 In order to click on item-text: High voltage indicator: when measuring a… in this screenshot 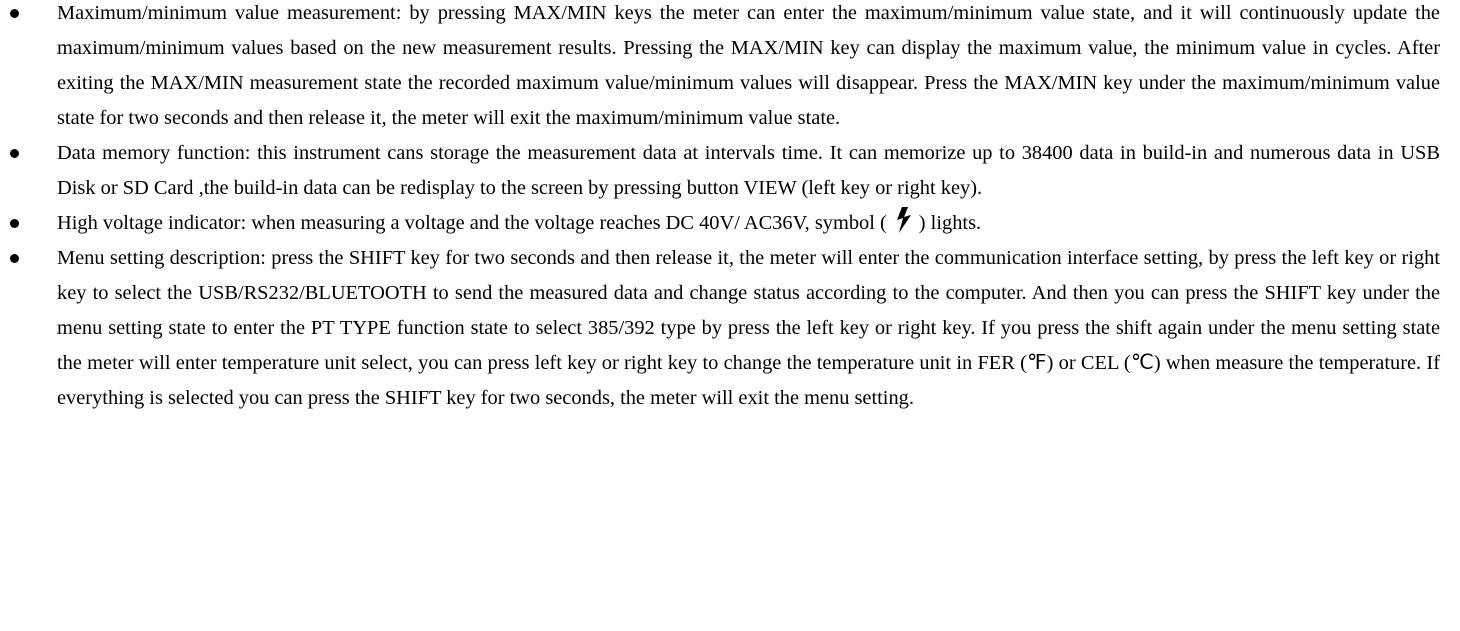, I will do `click(472, 223)`.